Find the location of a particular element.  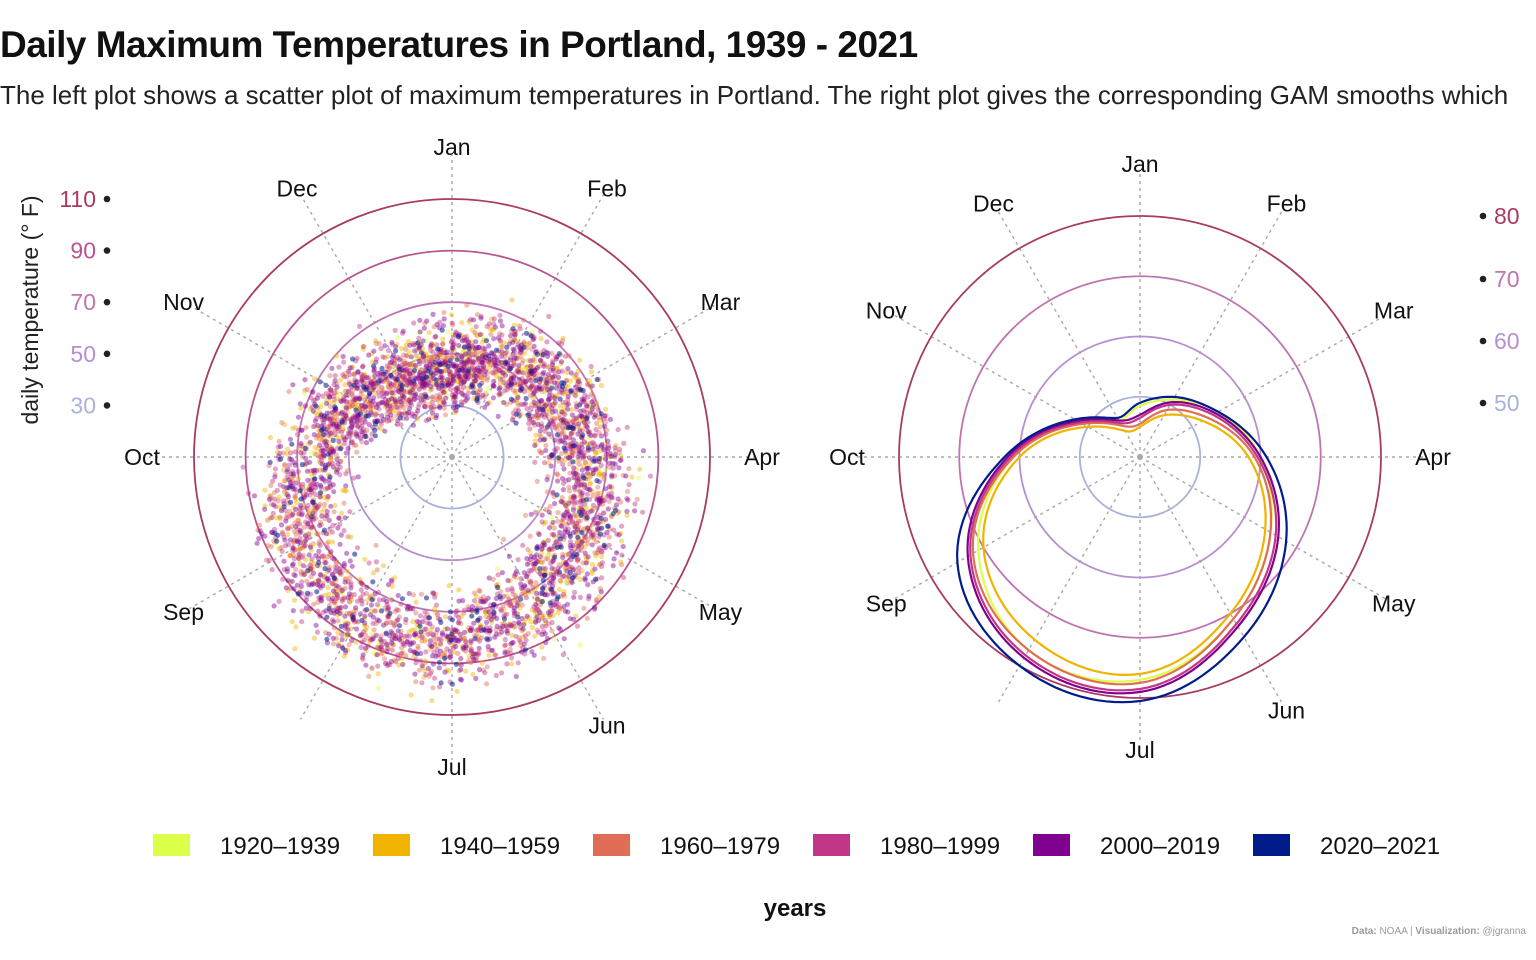

legend-swatch is located at coordinates (611, 845).